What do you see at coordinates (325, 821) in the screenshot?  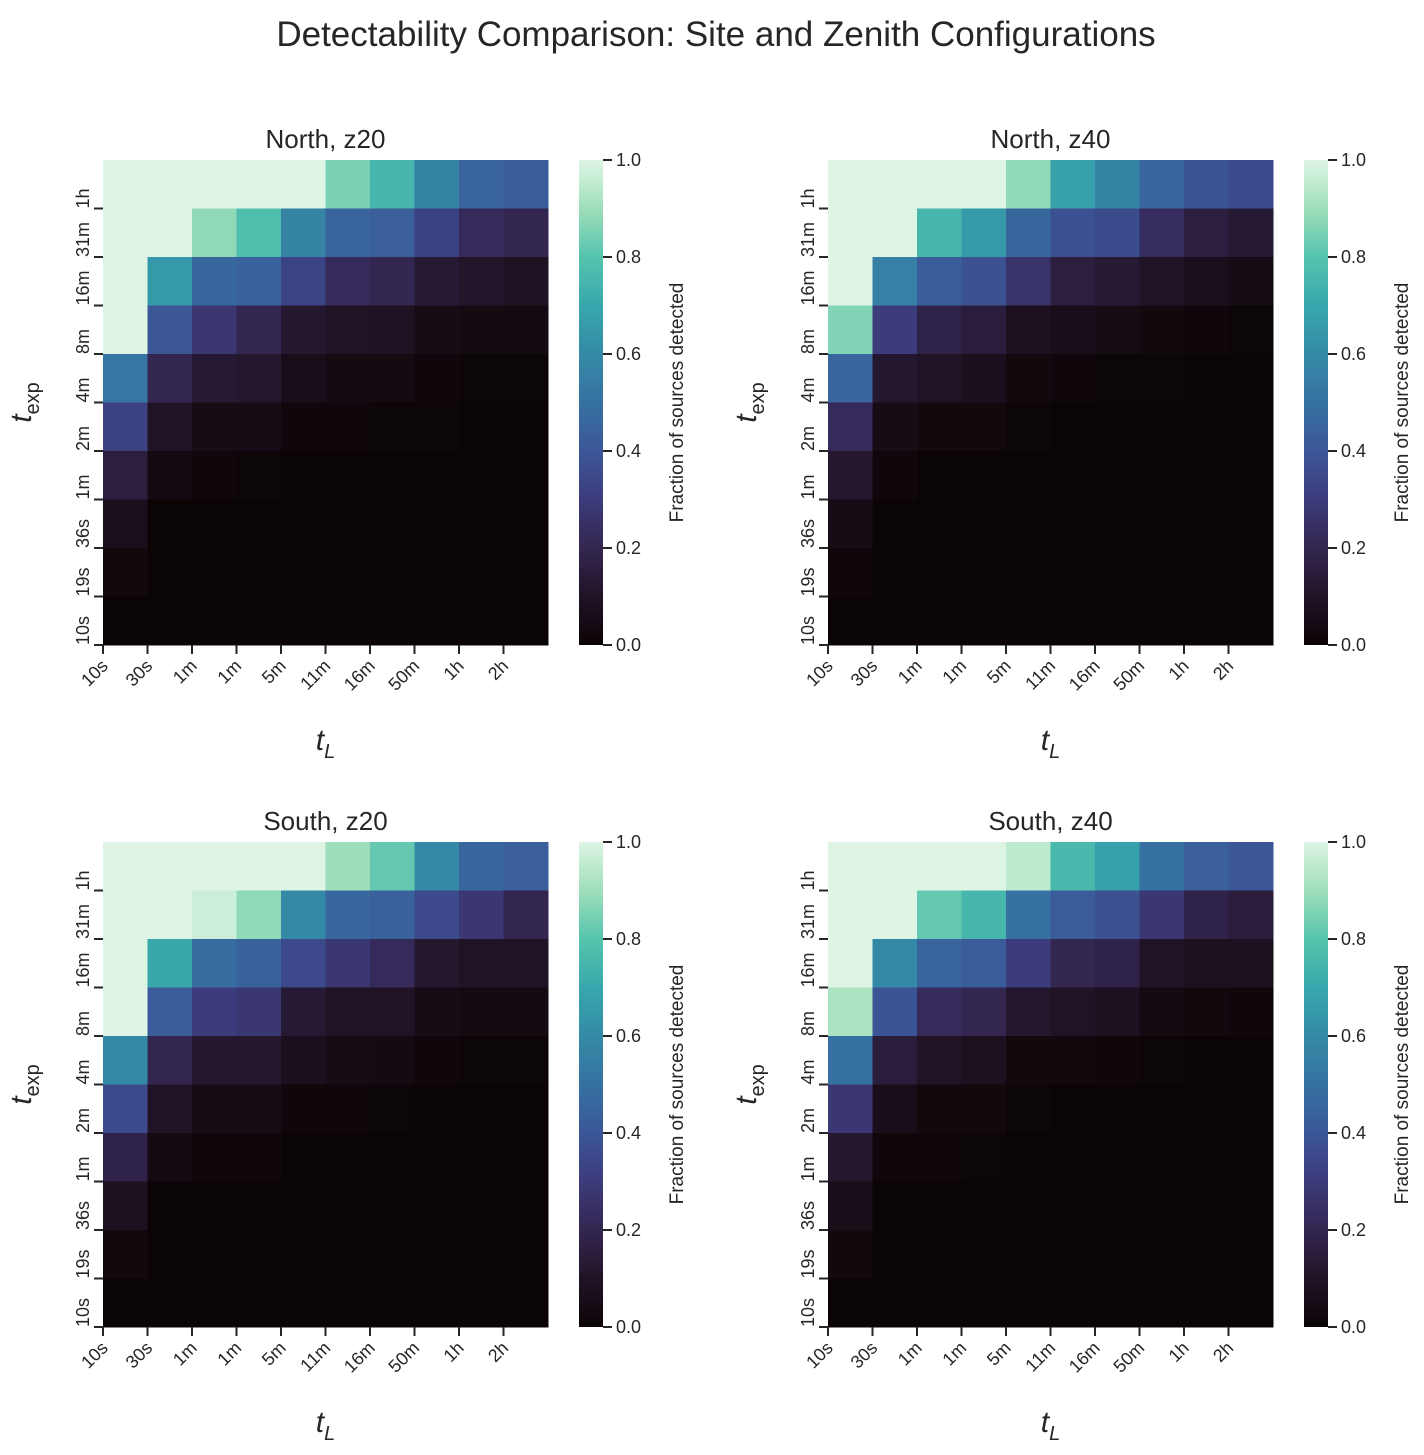 I see `panel-title: South, z20` at bounding box center [325, 821].